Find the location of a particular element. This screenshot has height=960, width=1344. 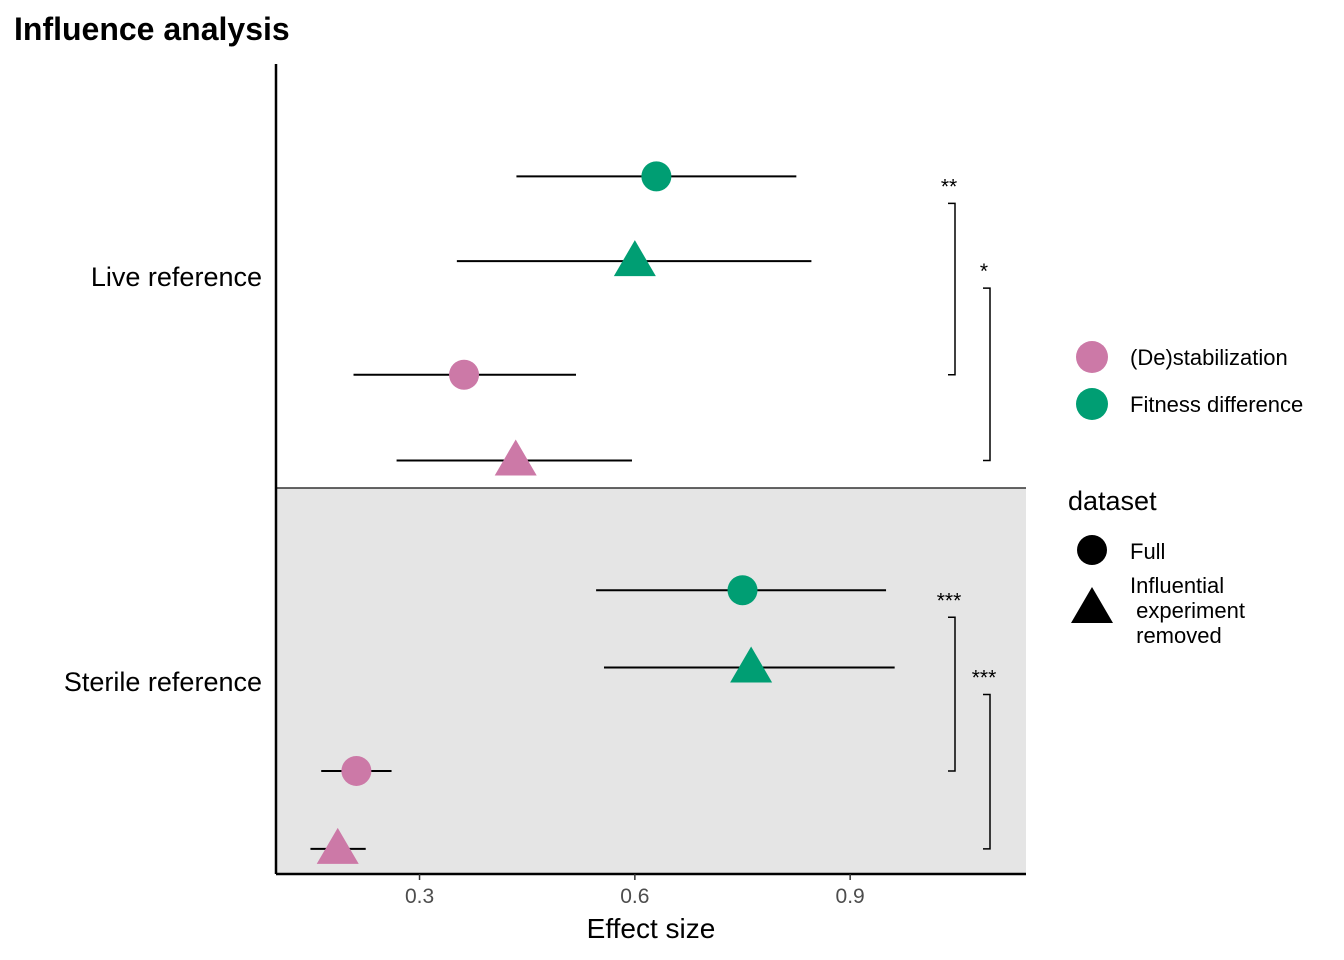

legend-color-label: (De)stabilization is located at coordinates (1209, 357).